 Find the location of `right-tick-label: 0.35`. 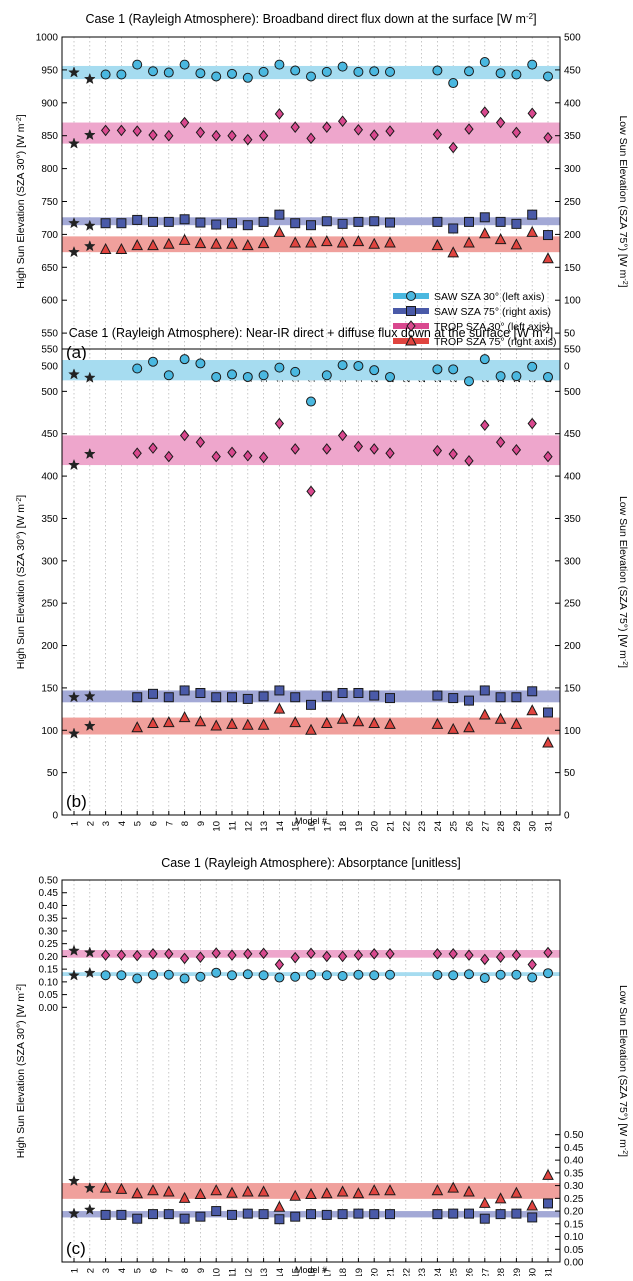

right-tick-label: 0.35 is located at coordinates (574, 1173).